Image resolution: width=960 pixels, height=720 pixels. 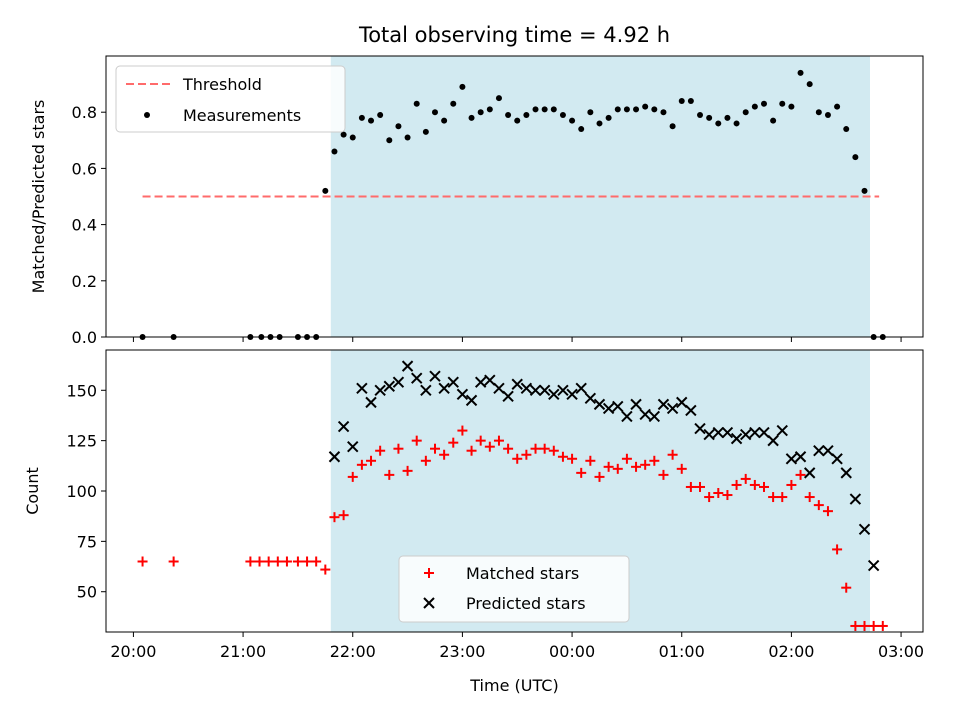 I want to click on x-tick-label: 02:00, so click(x=791, y=651).